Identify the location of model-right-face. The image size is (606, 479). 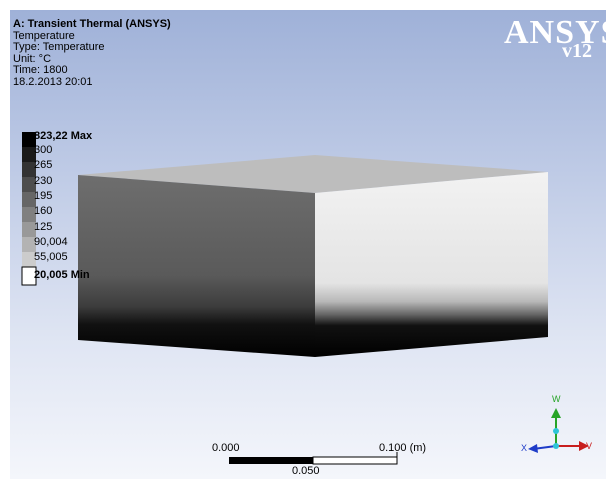
(431, 264).